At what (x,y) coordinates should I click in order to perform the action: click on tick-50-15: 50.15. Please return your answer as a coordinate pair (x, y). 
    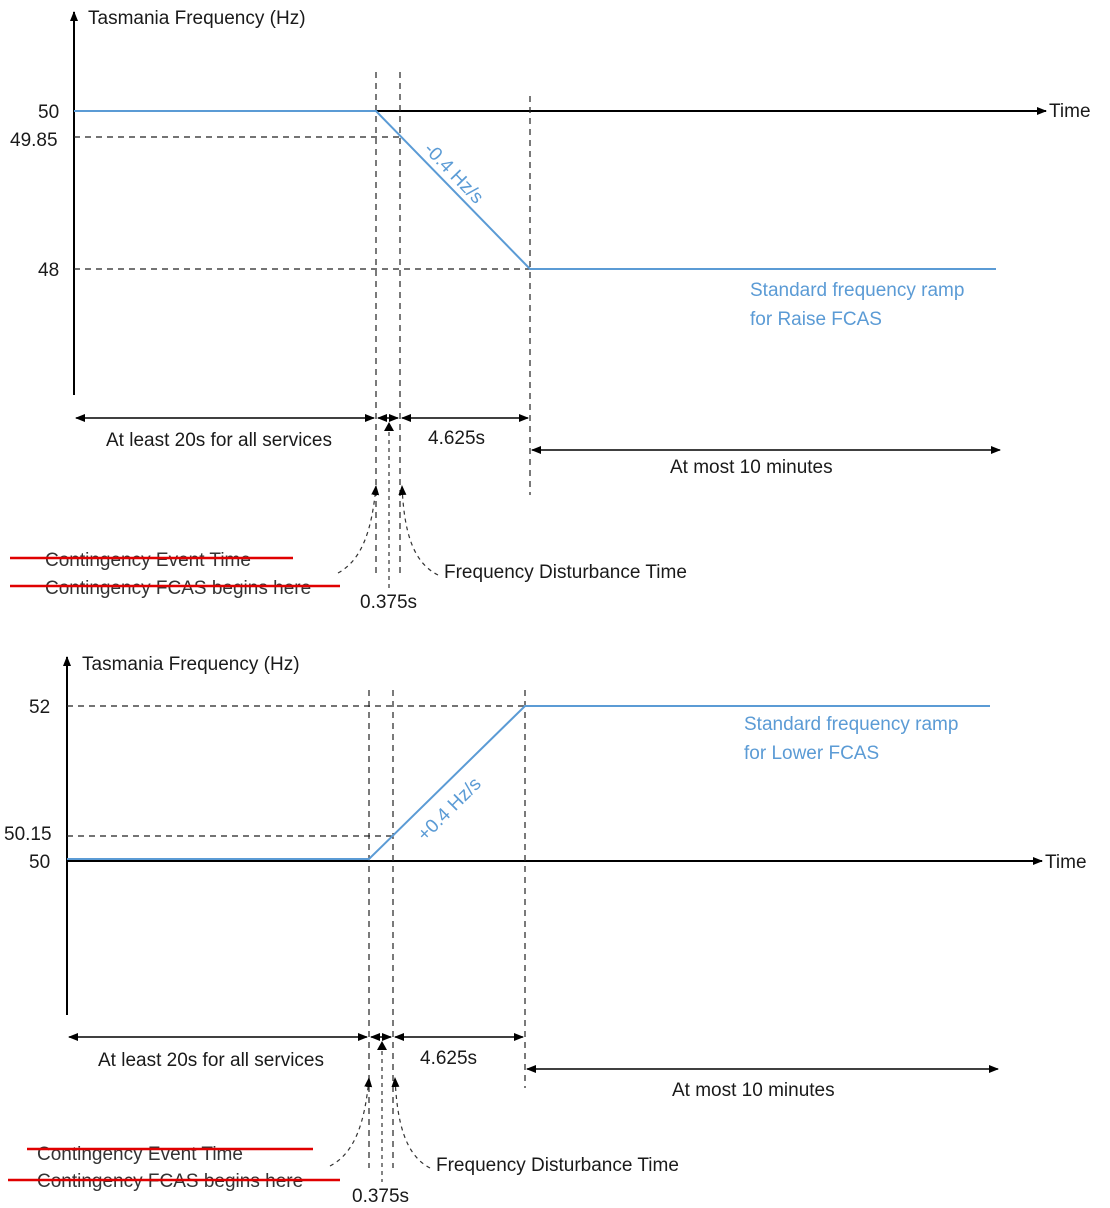
    Looking at the image, I should click on (28, 834).